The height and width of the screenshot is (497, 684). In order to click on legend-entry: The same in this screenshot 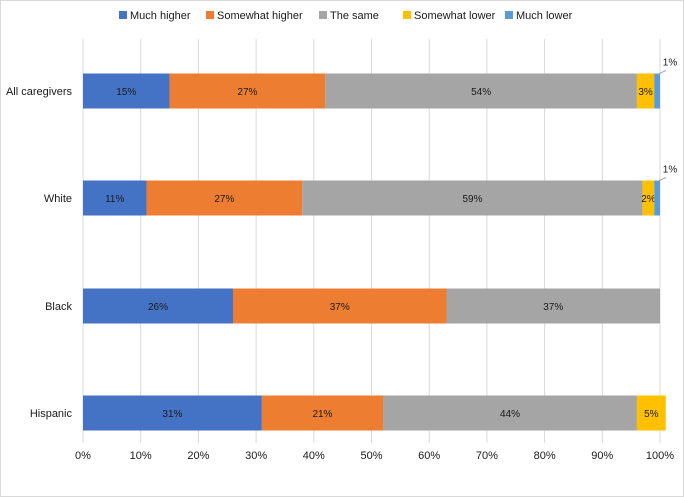, I will do `click(354, 16)`.